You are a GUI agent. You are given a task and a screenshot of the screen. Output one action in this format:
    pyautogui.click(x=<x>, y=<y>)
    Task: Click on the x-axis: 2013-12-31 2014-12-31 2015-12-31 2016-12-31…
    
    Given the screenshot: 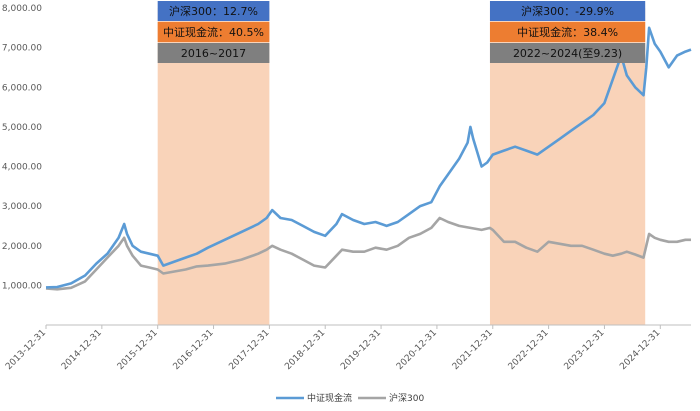 What is the action you would take?
    pyautogui.click(x=347, y=348)
    